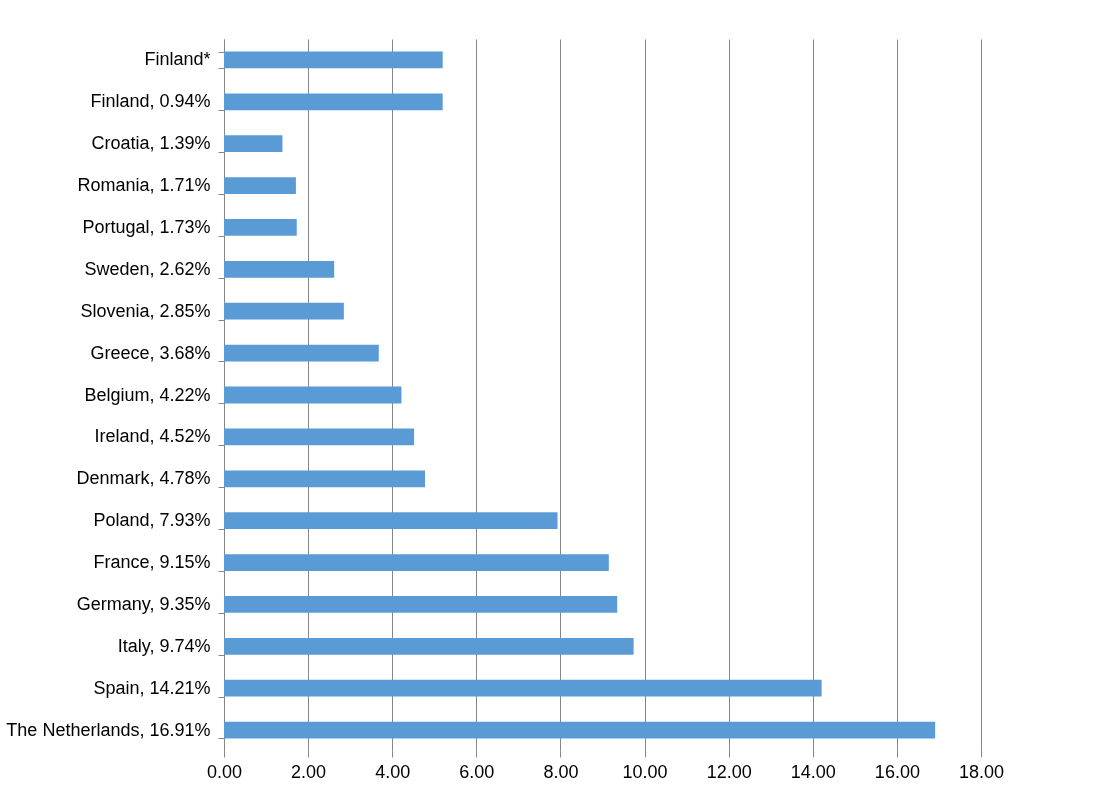  What do you see at coordinates (143, 478) in the screenshot?
I see `y-tick-label: Denmark, 4.78%` at bounding box center [143, 478].